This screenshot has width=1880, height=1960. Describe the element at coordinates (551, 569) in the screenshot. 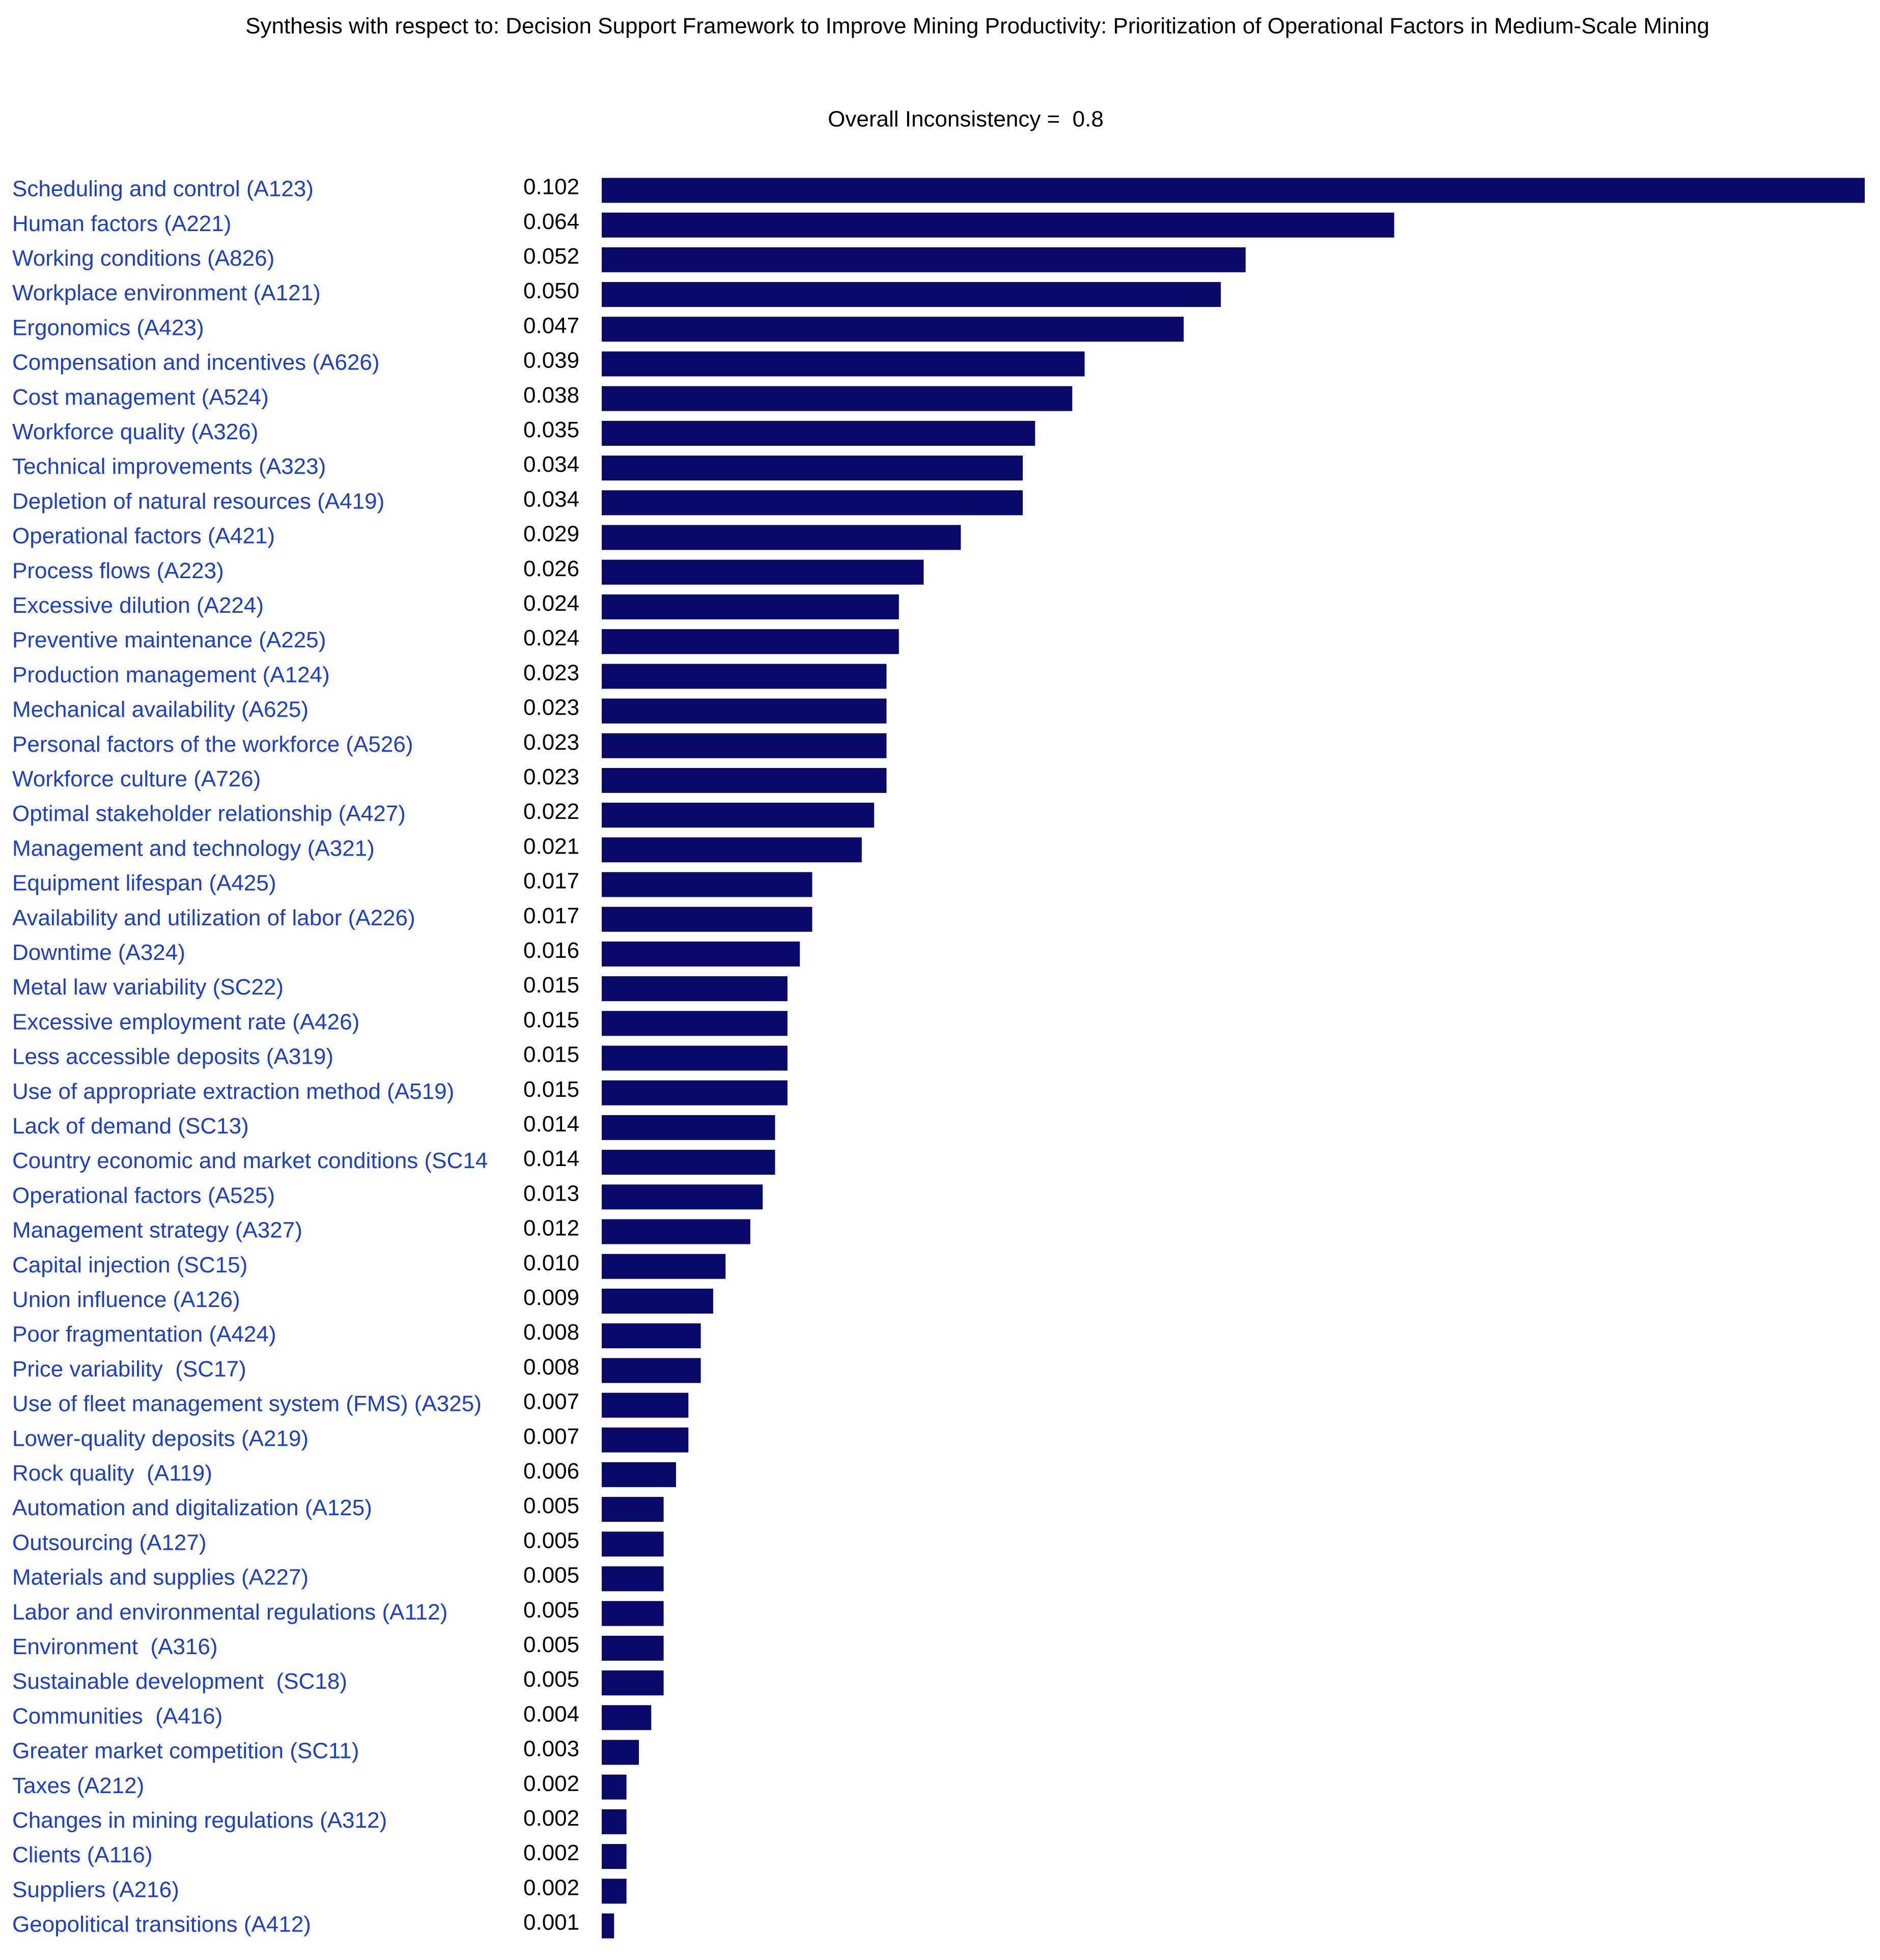

I see `value-label: 0.026` at that location.